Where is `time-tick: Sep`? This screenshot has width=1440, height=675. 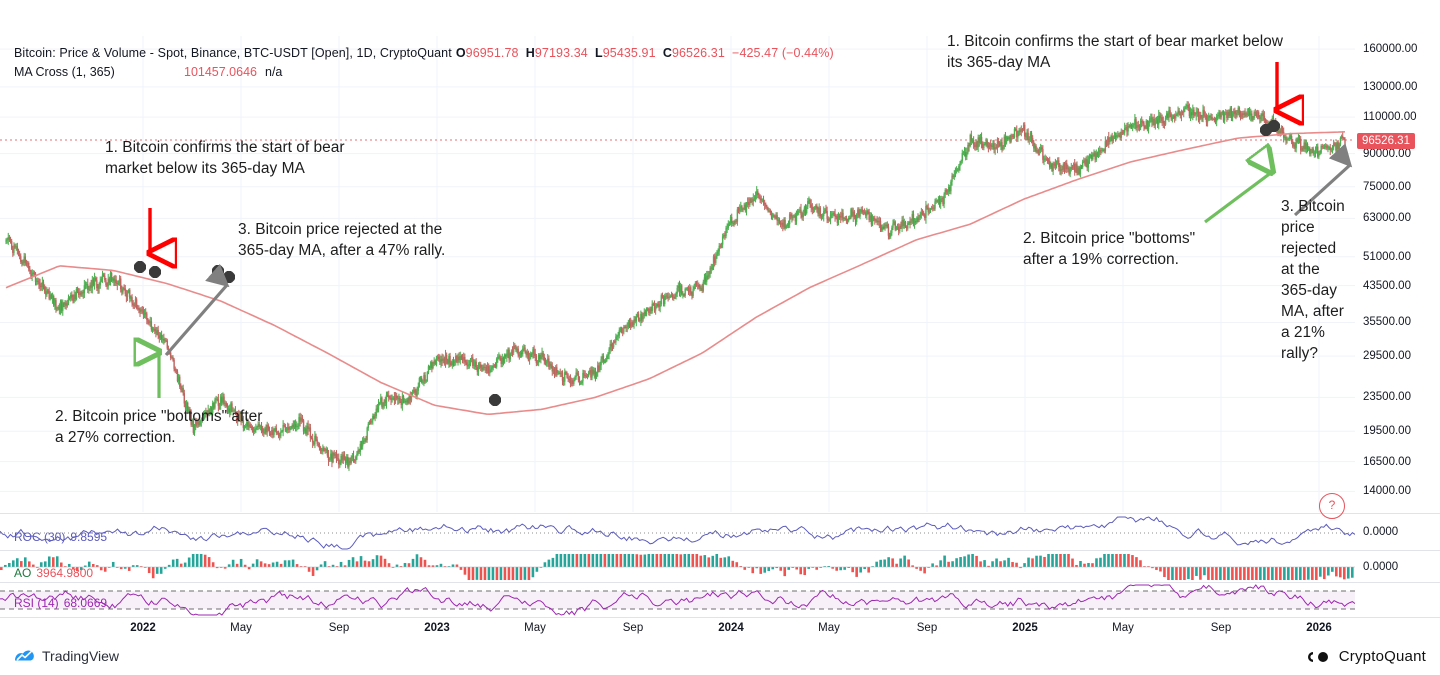 time-tick: Sep is located at coordinates (927, 628).